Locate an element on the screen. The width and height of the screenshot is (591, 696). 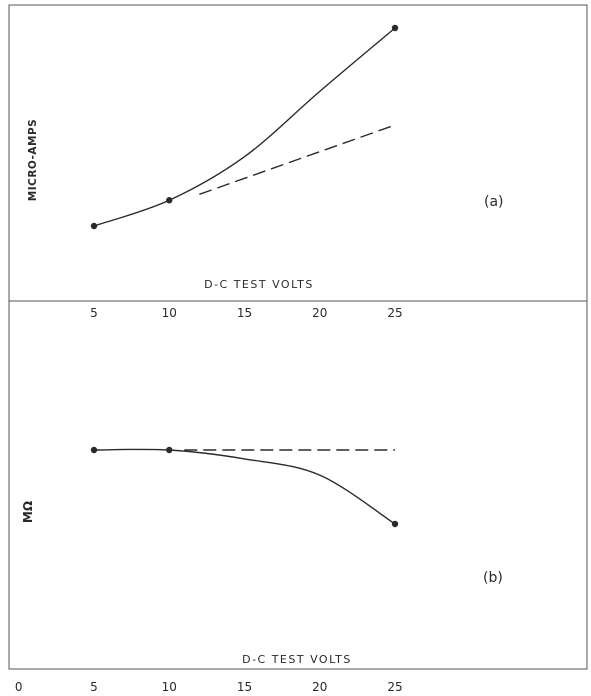
chart-a-ylabel: MICRO-AMPS is located at coordinates (33, 160).